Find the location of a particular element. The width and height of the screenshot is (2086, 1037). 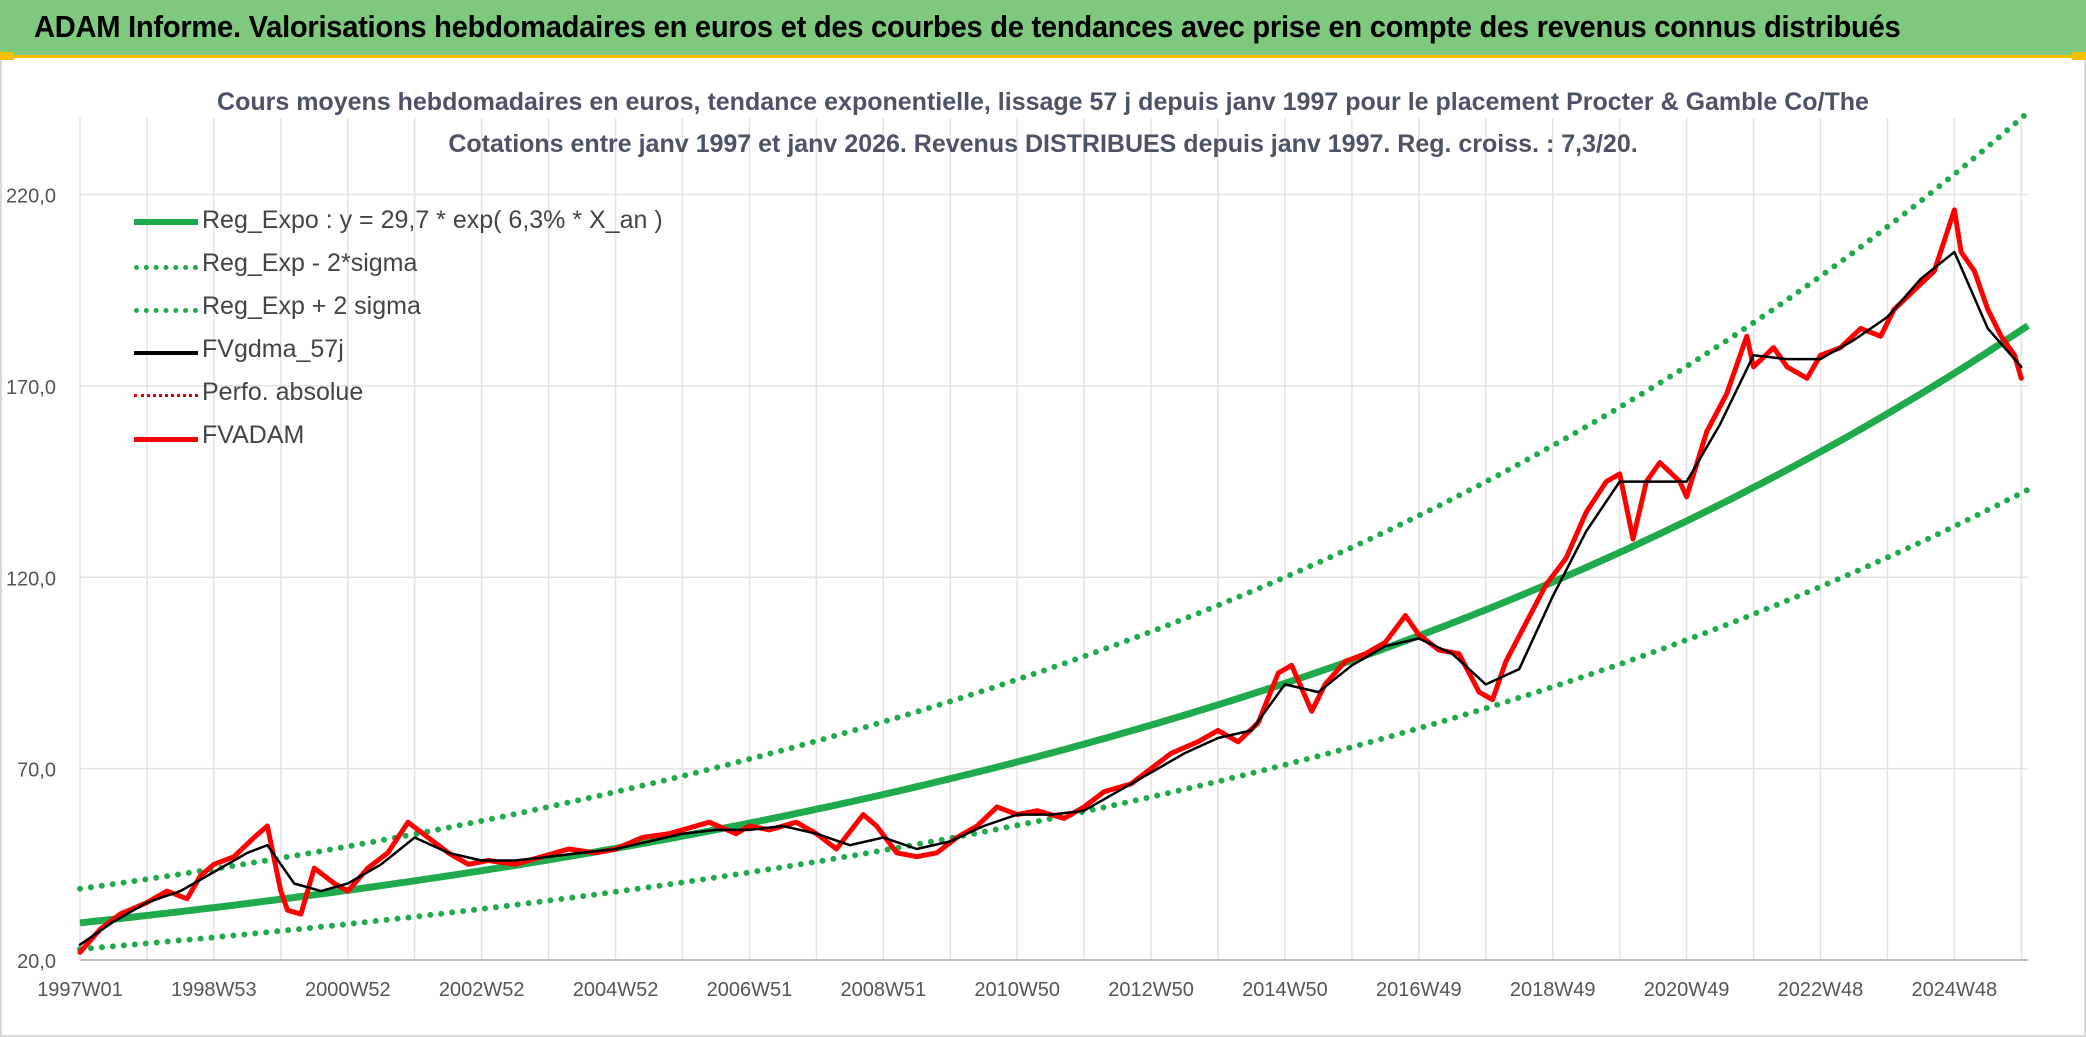

x-tick-label: 2002W52 is located at coordinates (482, 990).